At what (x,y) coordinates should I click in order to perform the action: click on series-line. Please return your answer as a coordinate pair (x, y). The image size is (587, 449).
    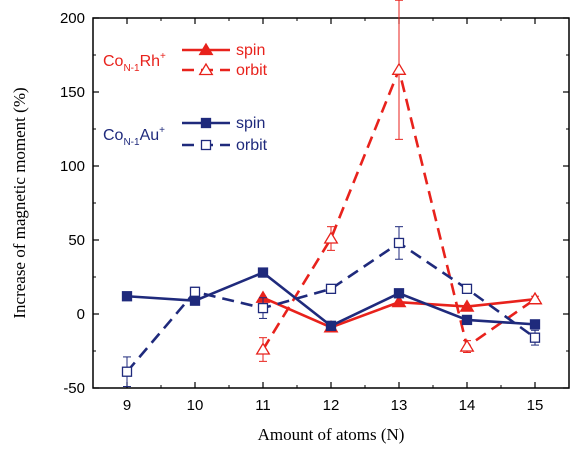
    Looking at the image, I should click on (331, 299).